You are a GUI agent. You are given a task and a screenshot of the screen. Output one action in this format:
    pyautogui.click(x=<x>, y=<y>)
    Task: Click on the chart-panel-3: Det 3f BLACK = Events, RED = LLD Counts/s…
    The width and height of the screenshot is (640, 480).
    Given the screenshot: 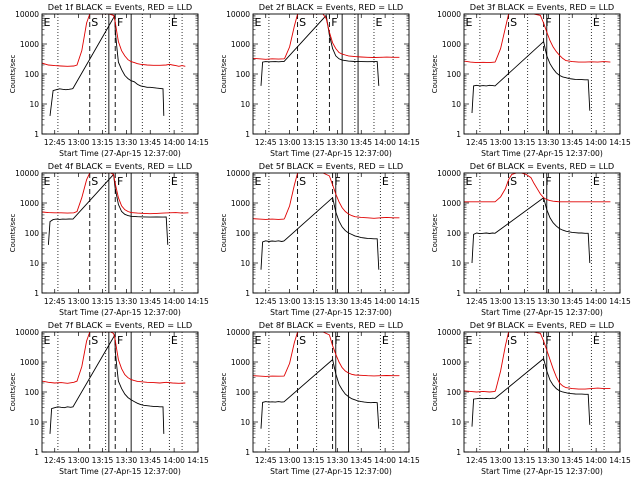 What is the action you would take?
    pyautogui.click(x=531, y=80)
    